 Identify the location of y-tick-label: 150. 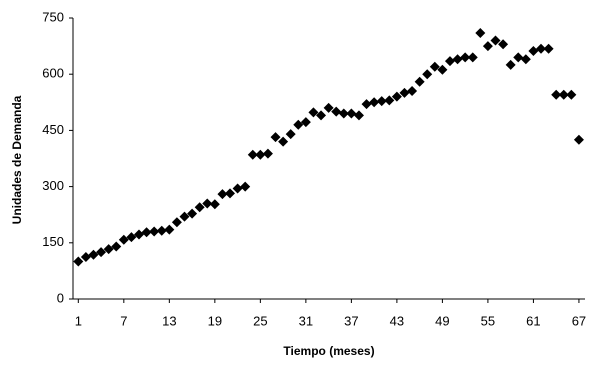
(53, 241).